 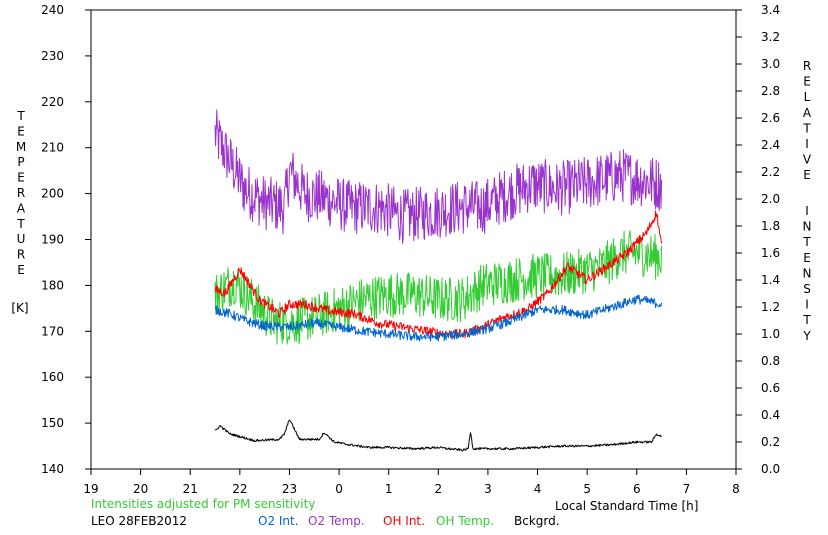 What do you see at coordinates (807, 66) in the screenshot?
I see `y-right-title-letter: R` at bounding box center [807, 66].